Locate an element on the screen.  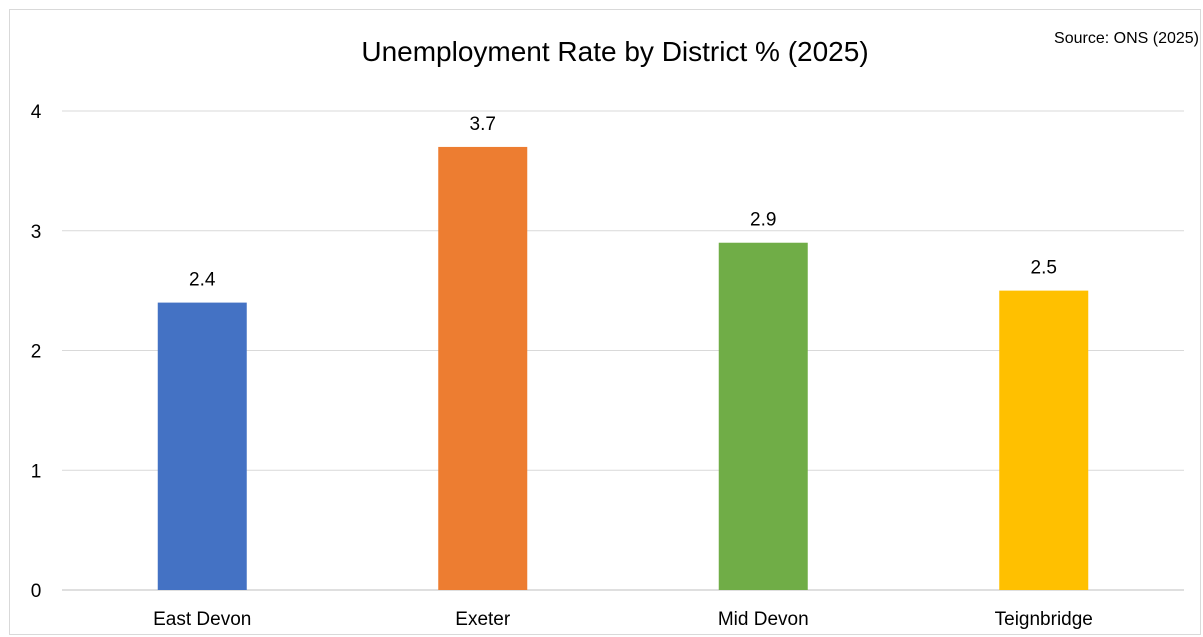
bar-value-label: 2.4 is located at coordinates (202, 280).